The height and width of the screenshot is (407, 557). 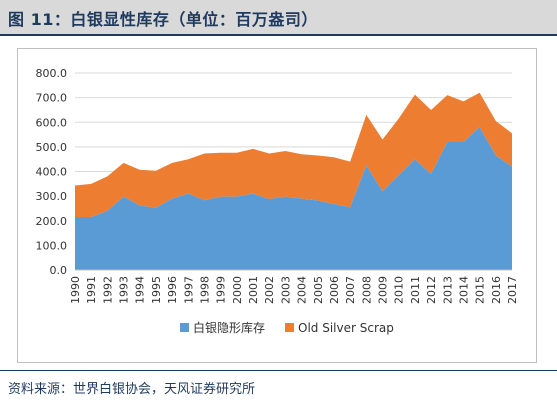 What do you see at coordinates (52, 73) in the screenshot?
I see `y-tick-label: 800.0` at bounding box center [52, 73].